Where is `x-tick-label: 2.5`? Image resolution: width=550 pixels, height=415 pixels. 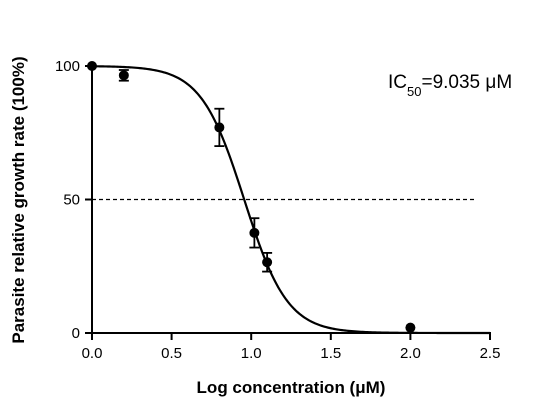 x-tick-label: 2.5 is located at coordinates (490, 353).